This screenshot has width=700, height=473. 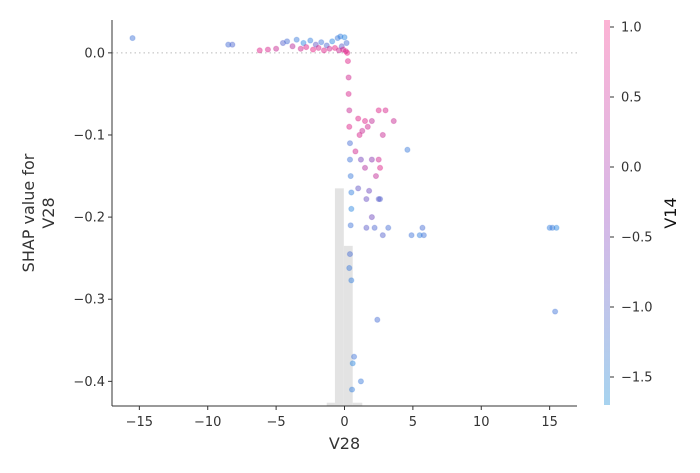 I want to click on colorbar: 1.0 0.5 0.0 −0.5 −1.0 −1.5 V14, so click(x=642, y=212).